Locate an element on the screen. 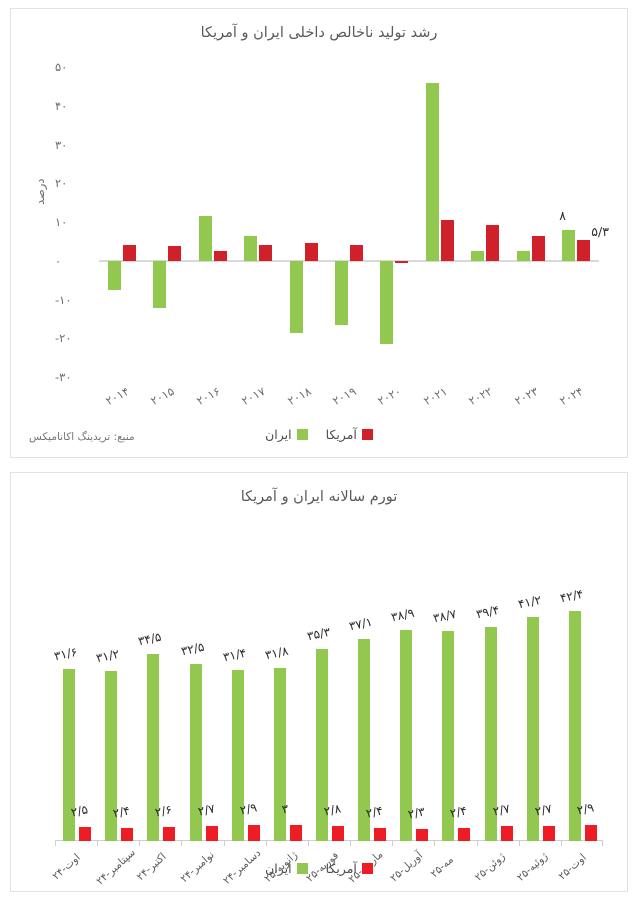  gdp-x-tick-label: ۲۰۲۳ is located at coordinates (526, 396).